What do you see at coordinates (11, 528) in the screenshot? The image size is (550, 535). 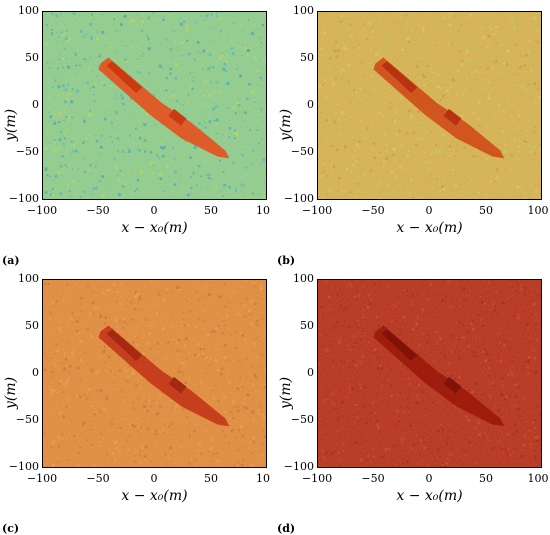 I see `panel-caption: (c)` at bounding box center [11, 528].